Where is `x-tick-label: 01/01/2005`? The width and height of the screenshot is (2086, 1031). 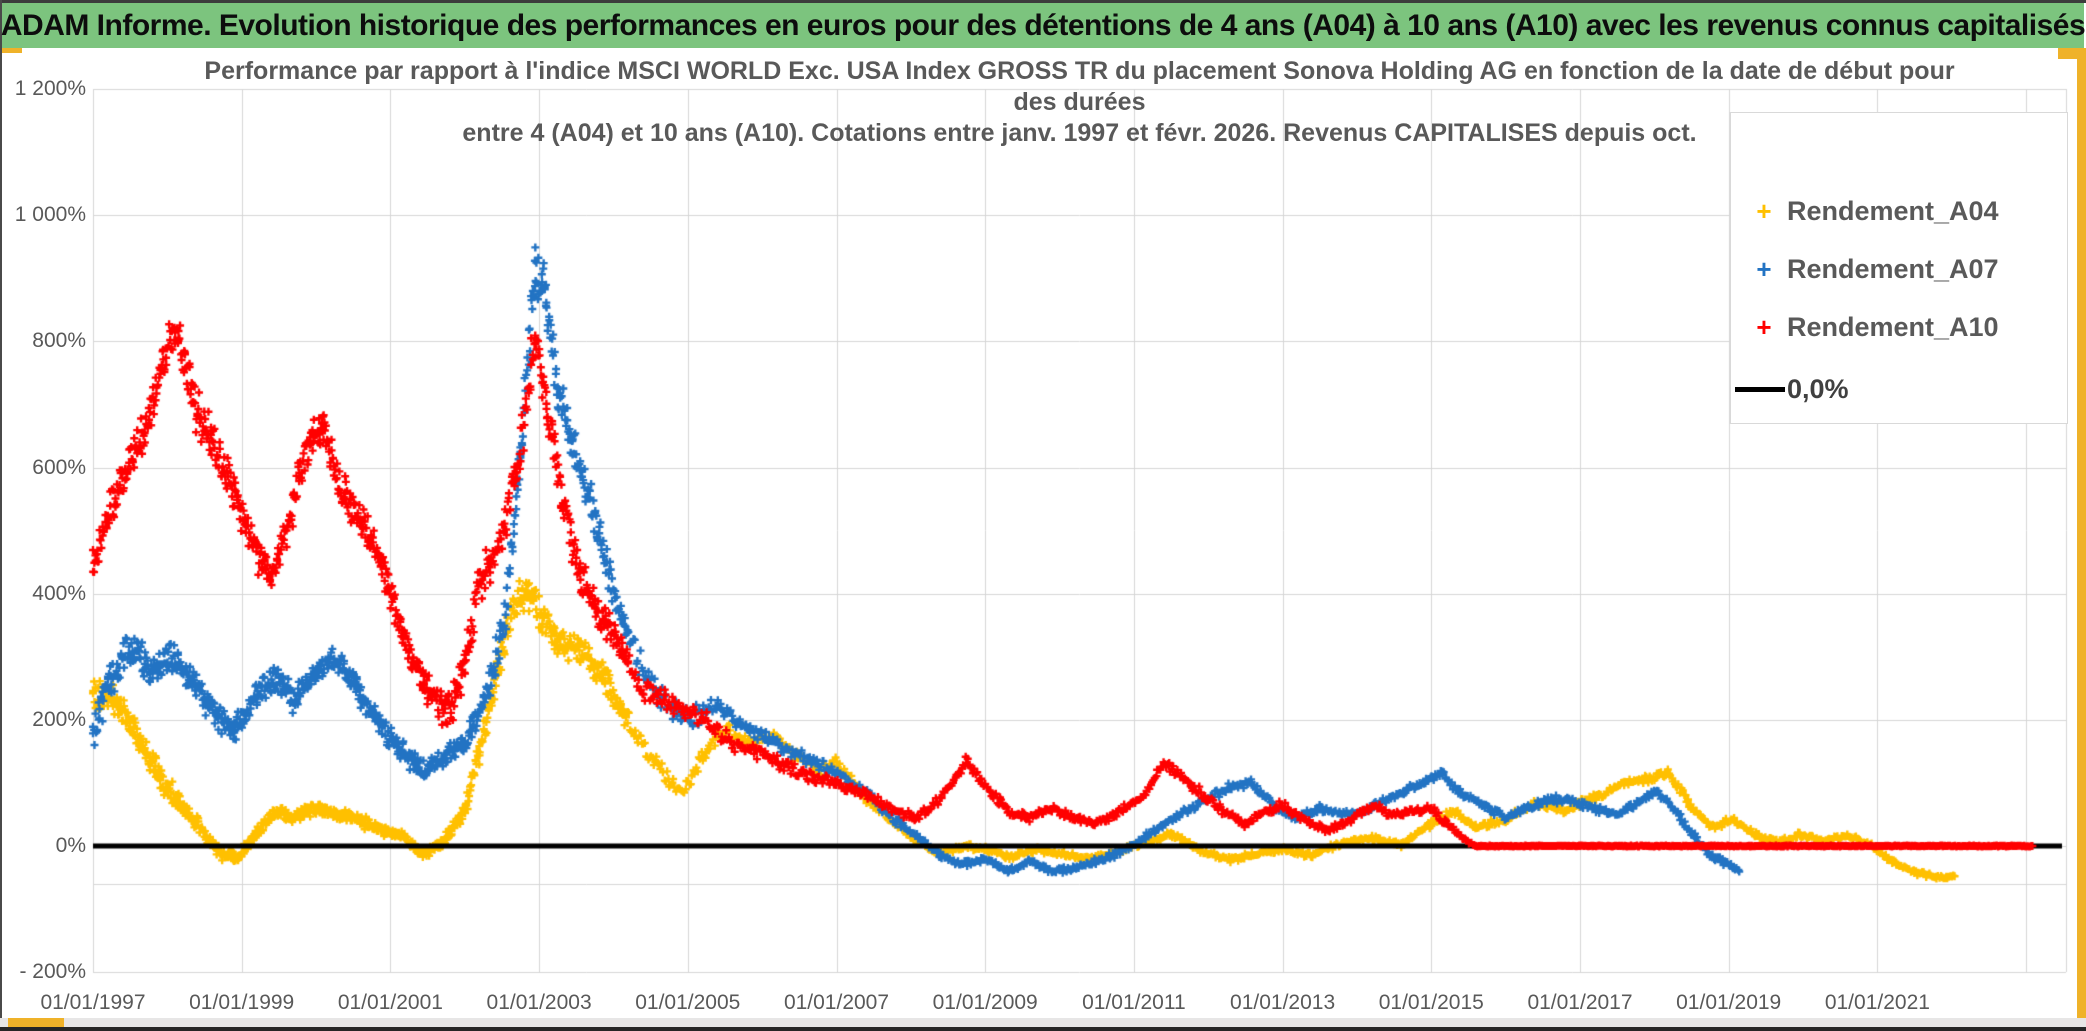 x-tick-label: 01/01/2005 is located at coordinates (688, 1002).